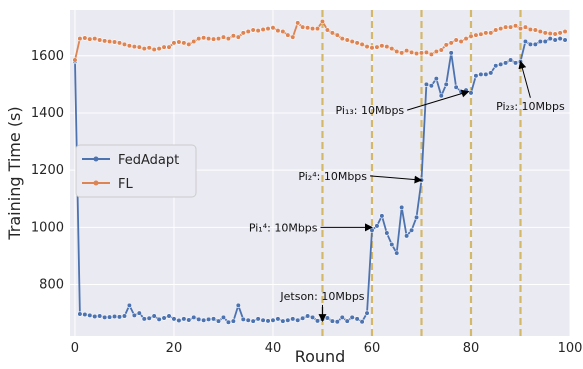 The height and width of the screenshot is (369, 583). I want to click on y-tick-label: 1600, so click(47, 56).